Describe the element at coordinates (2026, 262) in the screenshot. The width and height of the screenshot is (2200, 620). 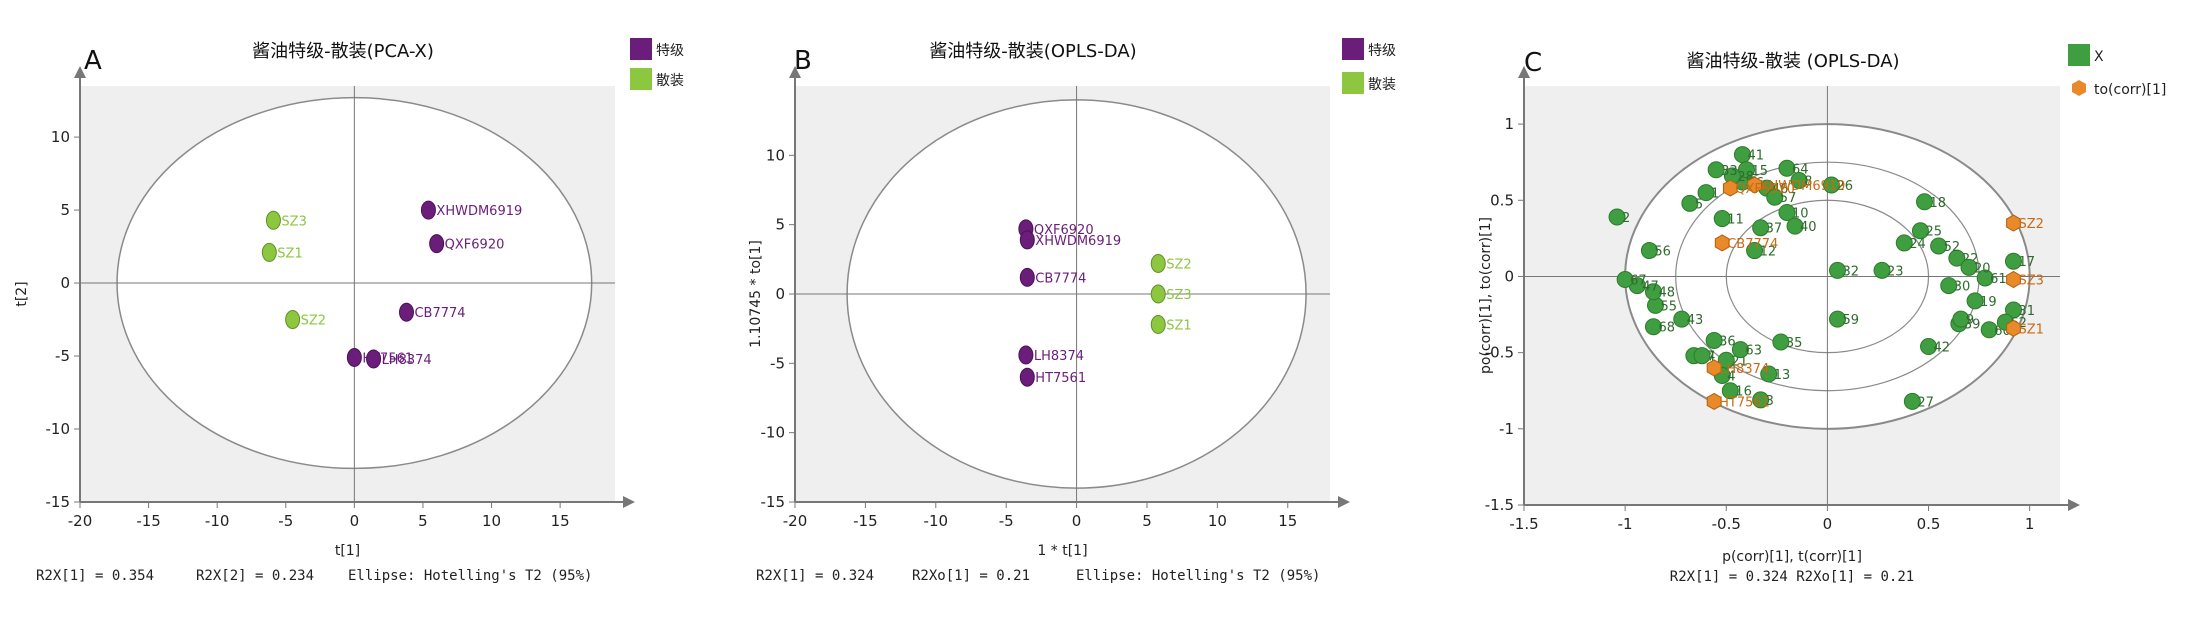
I see `panel-c-point-label: 17` at that location.